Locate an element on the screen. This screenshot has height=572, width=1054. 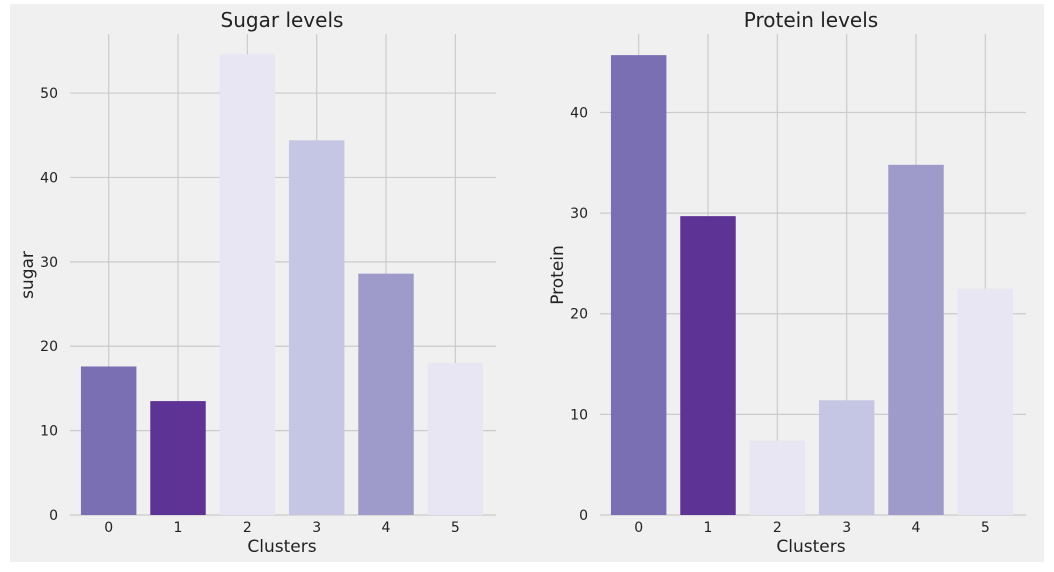
sugar-y-tick-label: 30 is located at coordinates (49, 263).